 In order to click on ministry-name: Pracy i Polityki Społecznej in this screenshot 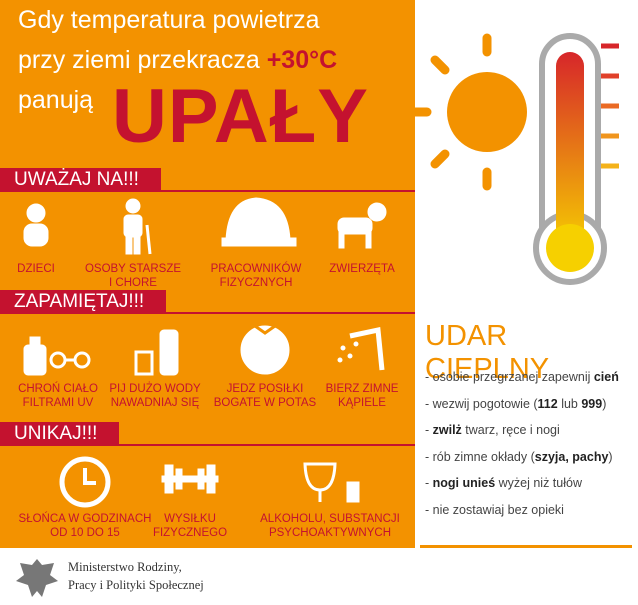, I will do `click(136, 585)`.